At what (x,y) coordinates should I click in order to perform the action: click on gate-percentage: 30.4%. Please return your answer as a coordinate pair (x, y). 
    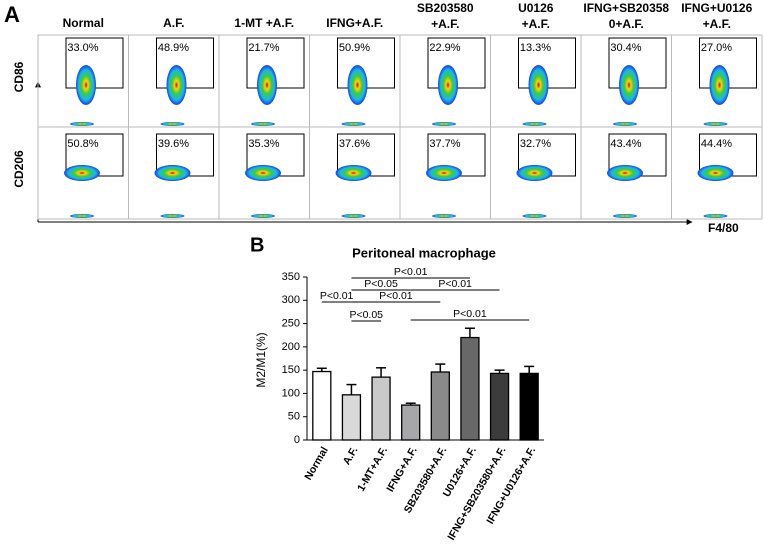
    Looking at the image, I should click on (625, 48).